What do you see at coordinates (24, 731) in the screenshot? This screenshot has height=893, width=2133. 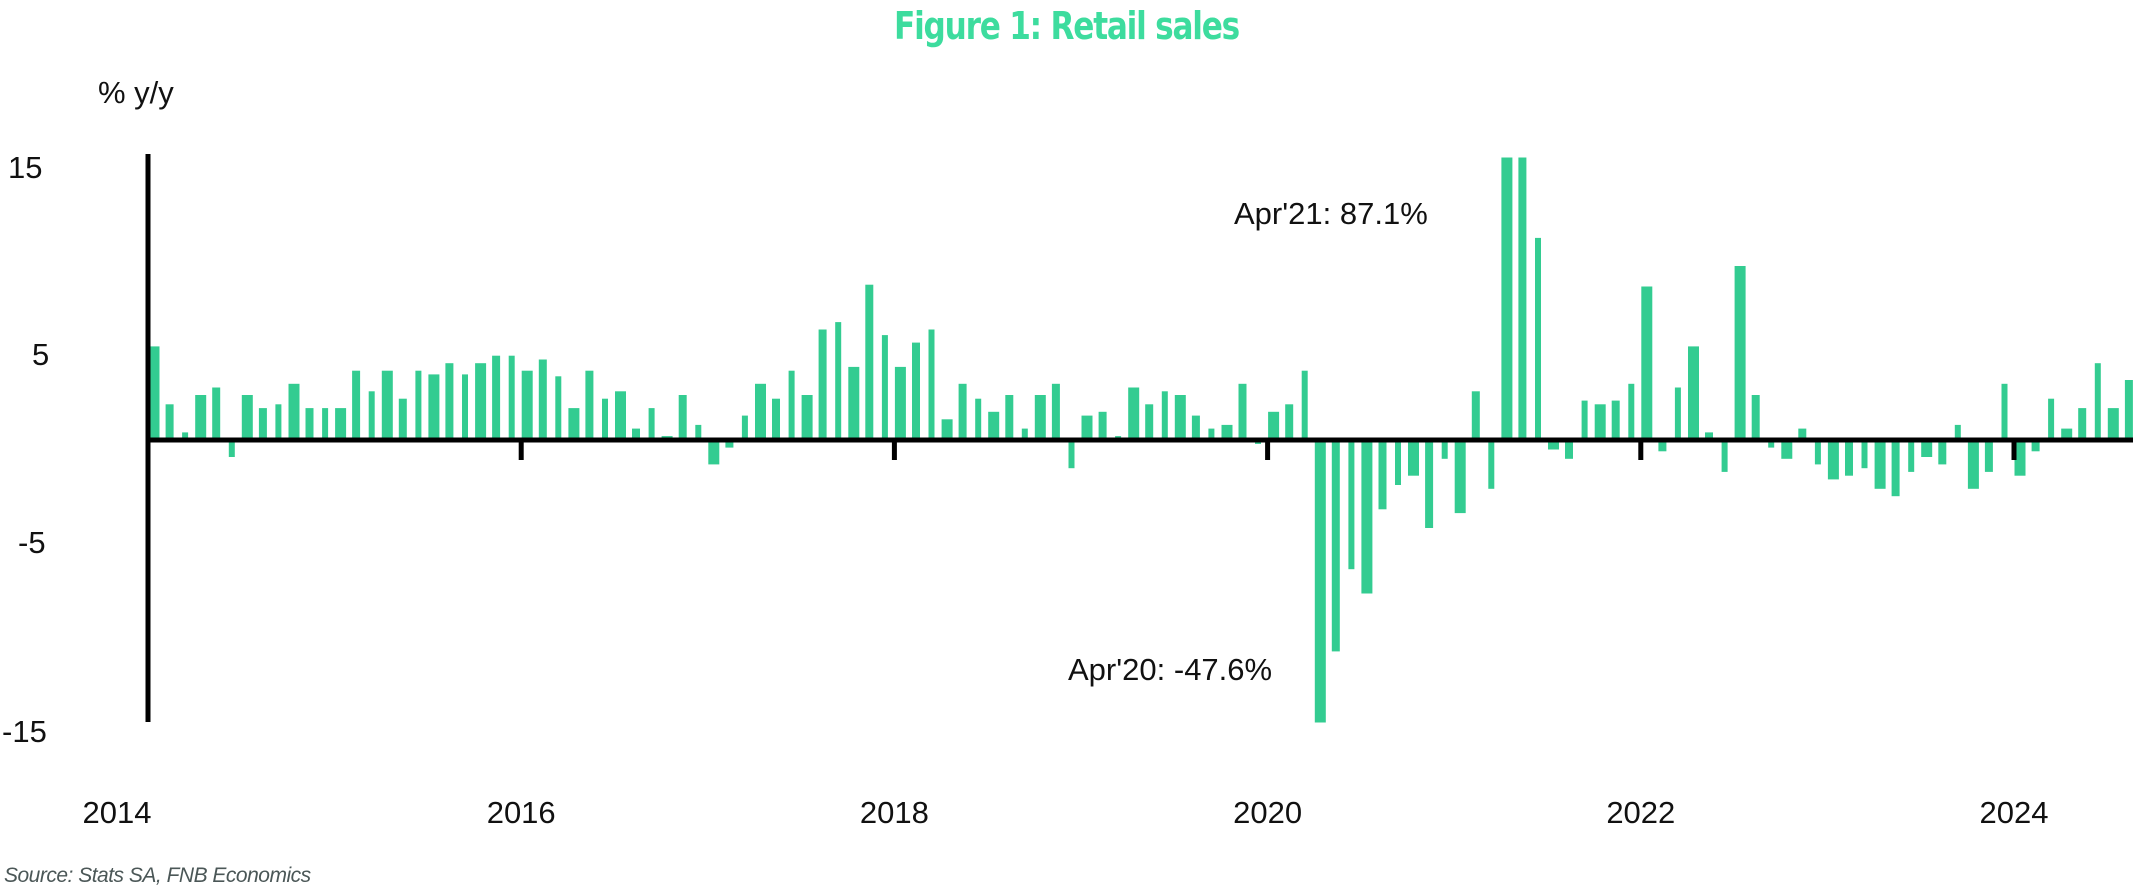 I see `y-tick-label: -15` at bounding box center [24, 731].